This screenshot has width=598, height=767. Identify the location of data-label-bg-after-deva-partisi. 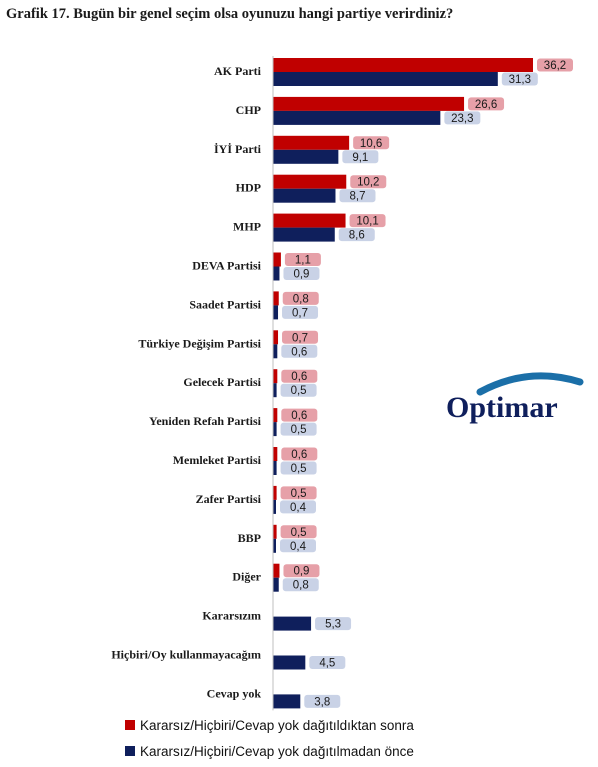
(302, 259).